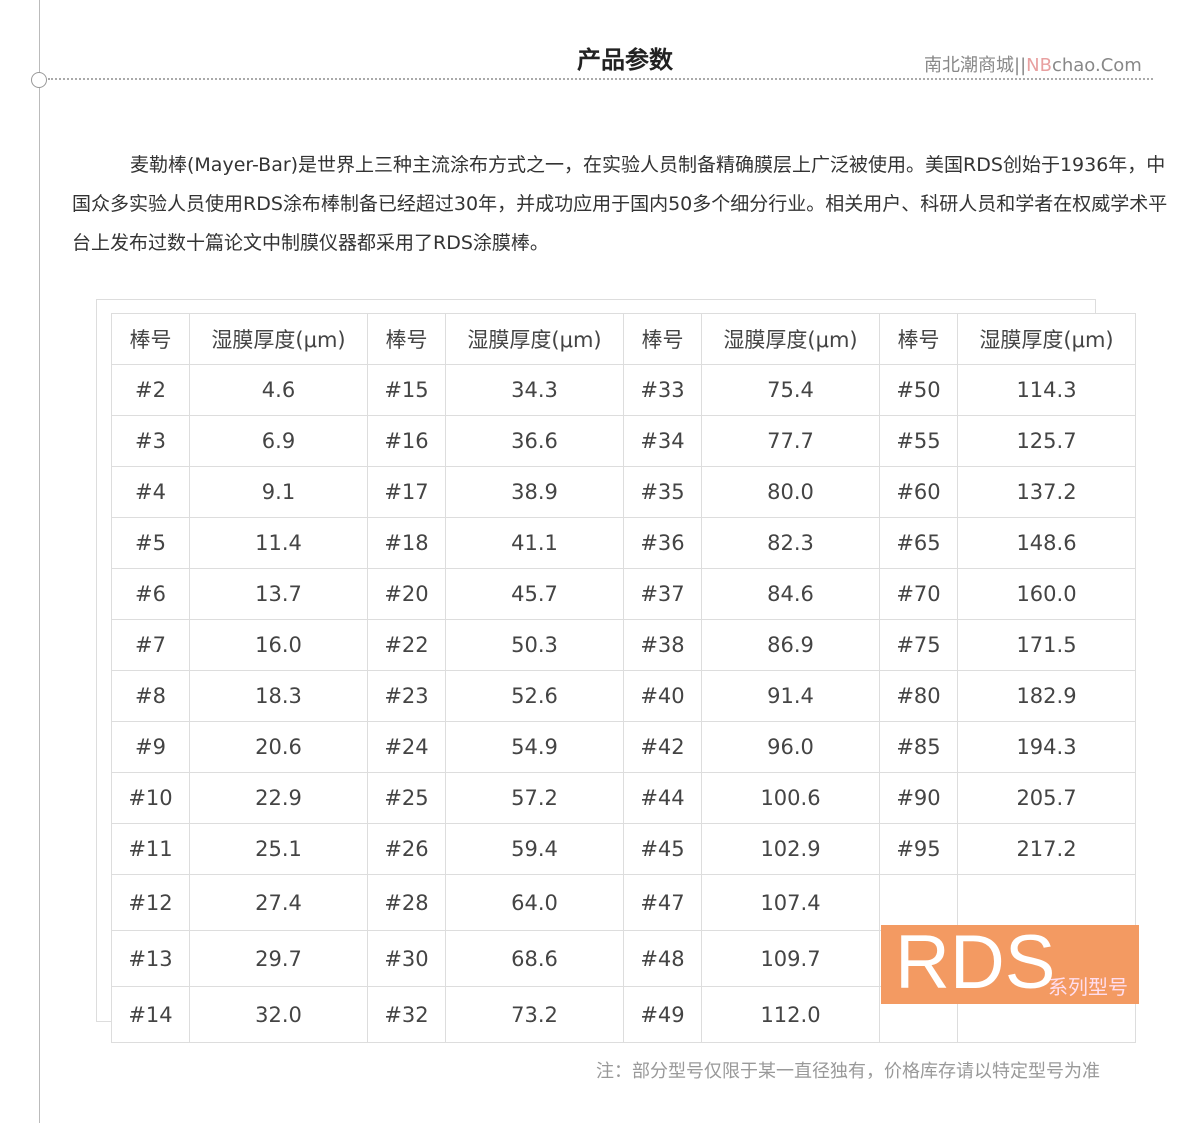  I want to click on rod-number-cell: #85, so click(918, 747).